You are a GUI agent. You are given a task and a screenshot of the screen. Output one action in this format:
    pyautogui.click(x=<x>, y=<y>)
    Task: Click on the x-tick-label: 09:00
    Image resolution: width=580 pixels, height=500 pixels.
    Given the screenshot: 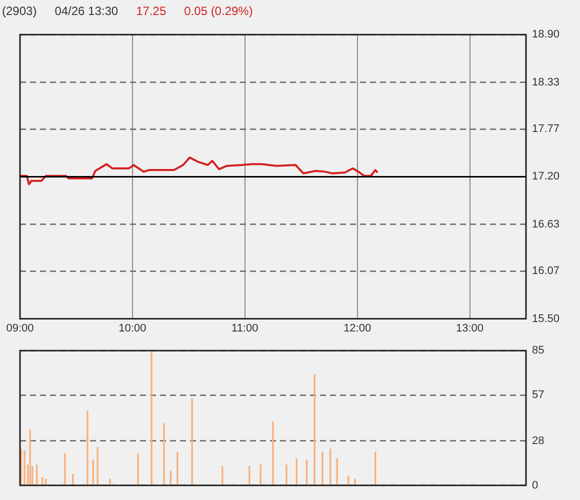 What is the action you would take?
    pyautogui.click(x=20, y=328)
    